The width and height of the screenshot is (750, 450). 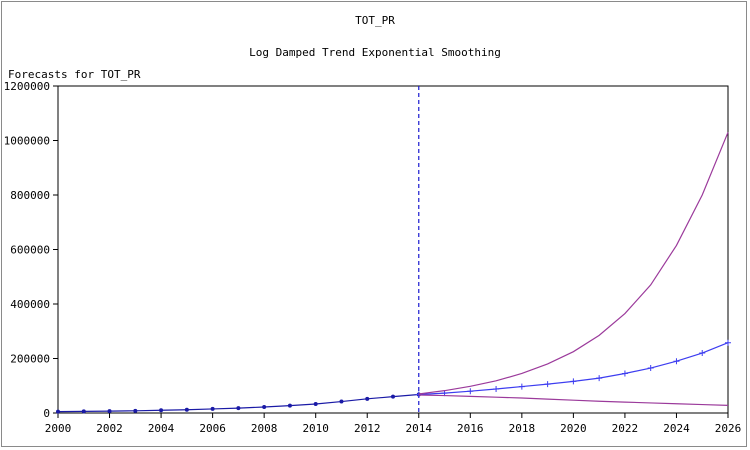 I want to click on x-tick-label: 2004, so click(x=161, y=428).